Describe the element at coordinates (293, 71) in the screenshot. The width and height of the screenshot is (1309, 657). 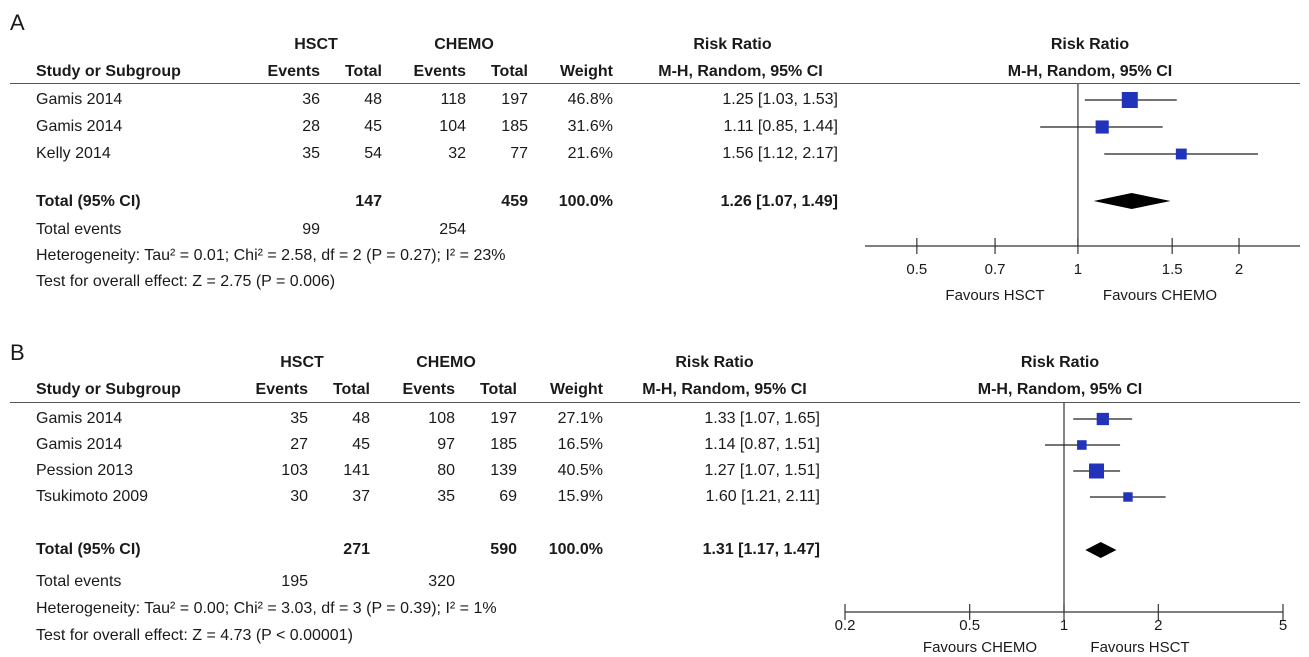
I see `col-events-1: Events` at that location.